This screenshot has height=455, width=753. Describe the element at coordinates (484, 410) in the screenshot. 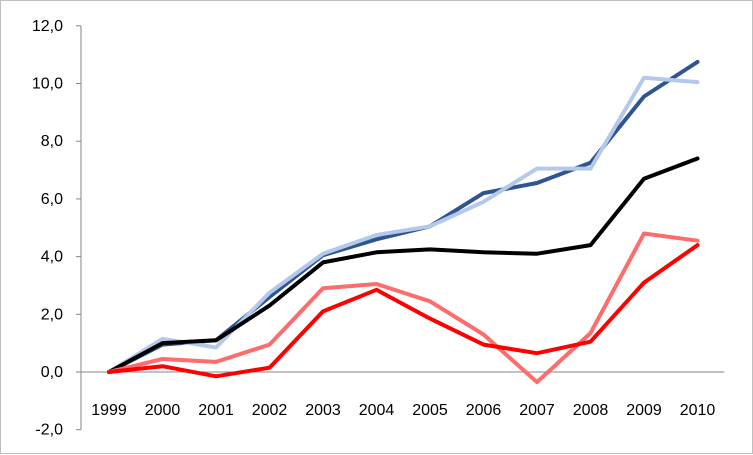

I see `x-tick-label: 2006` at that location.